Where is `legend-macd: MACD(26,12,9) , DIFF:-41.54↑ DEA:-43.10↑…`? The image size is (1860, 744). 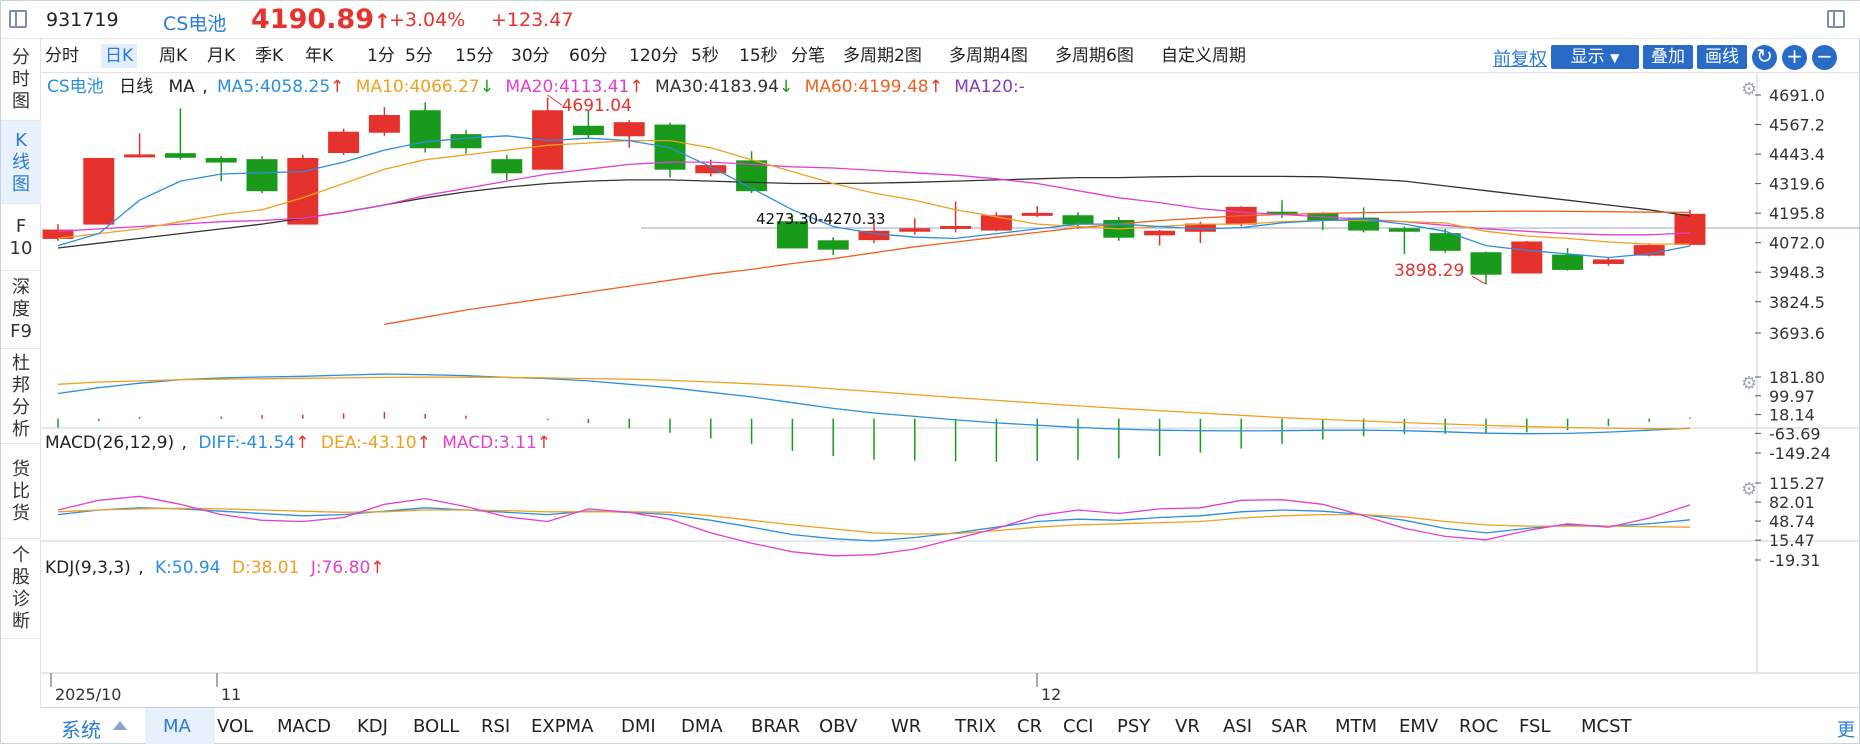 legend-macd: MACD(26,12,9) , DIFF:-41.54↑ DEA:-43.10↑… is located at coordinates (298, 443).